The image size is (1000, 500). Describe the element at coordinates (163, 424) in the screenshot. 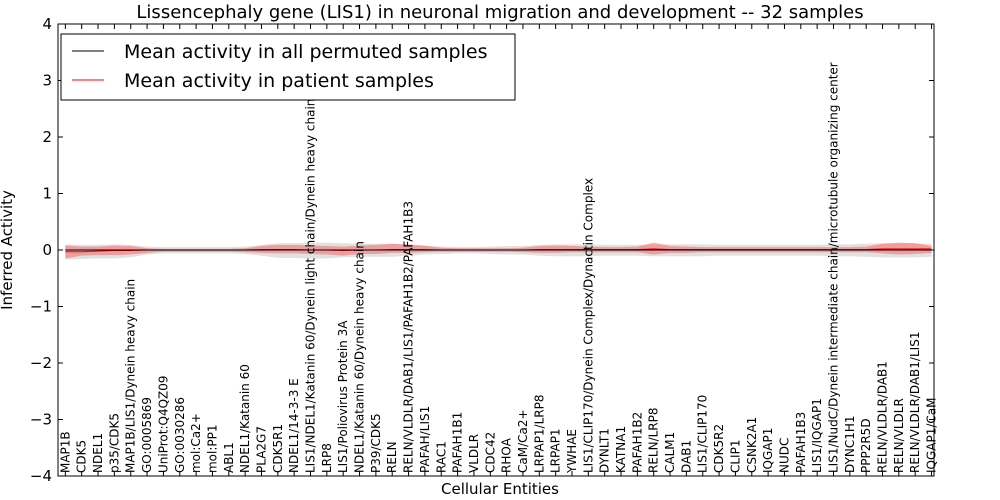

I see `x-tick-label: UniProt:Q4QZ09` at that location.